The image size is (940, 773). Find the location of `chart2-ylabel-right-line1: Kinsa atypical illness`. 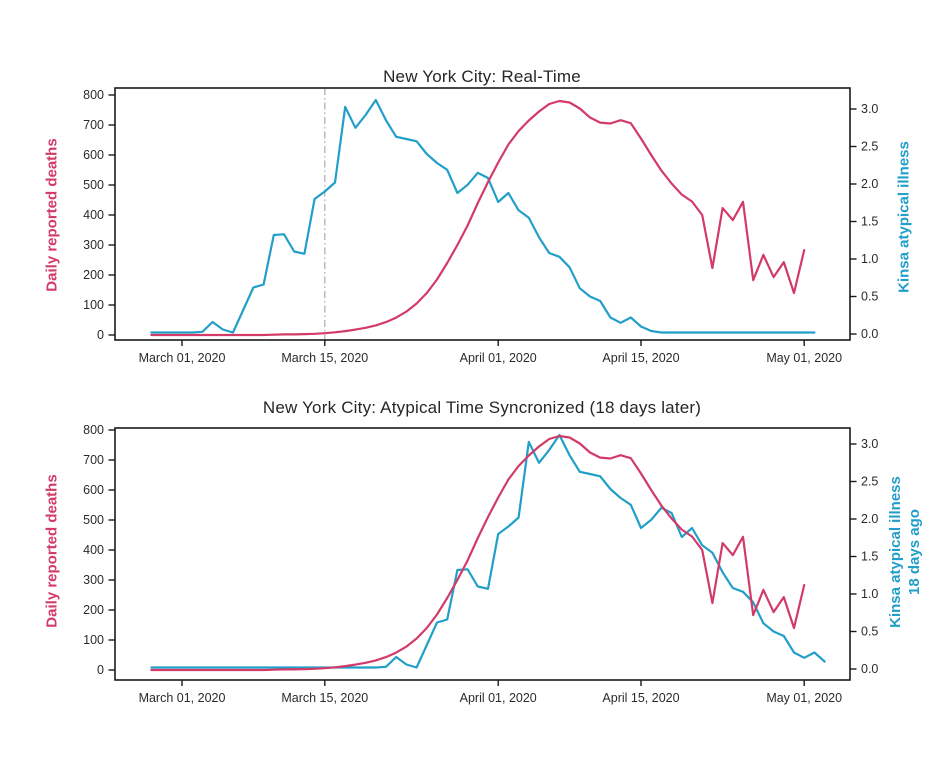

chart2-ylabel-right-line1: Kinsa atypical illness is located at coordinates (895, 552).